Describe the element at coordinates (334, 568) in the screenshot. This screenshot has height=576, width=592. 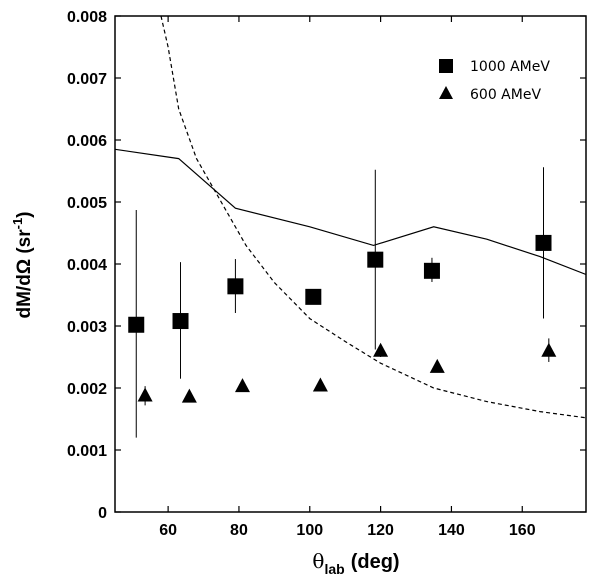
I see `x-axis-label-subscript: lab` at that location.